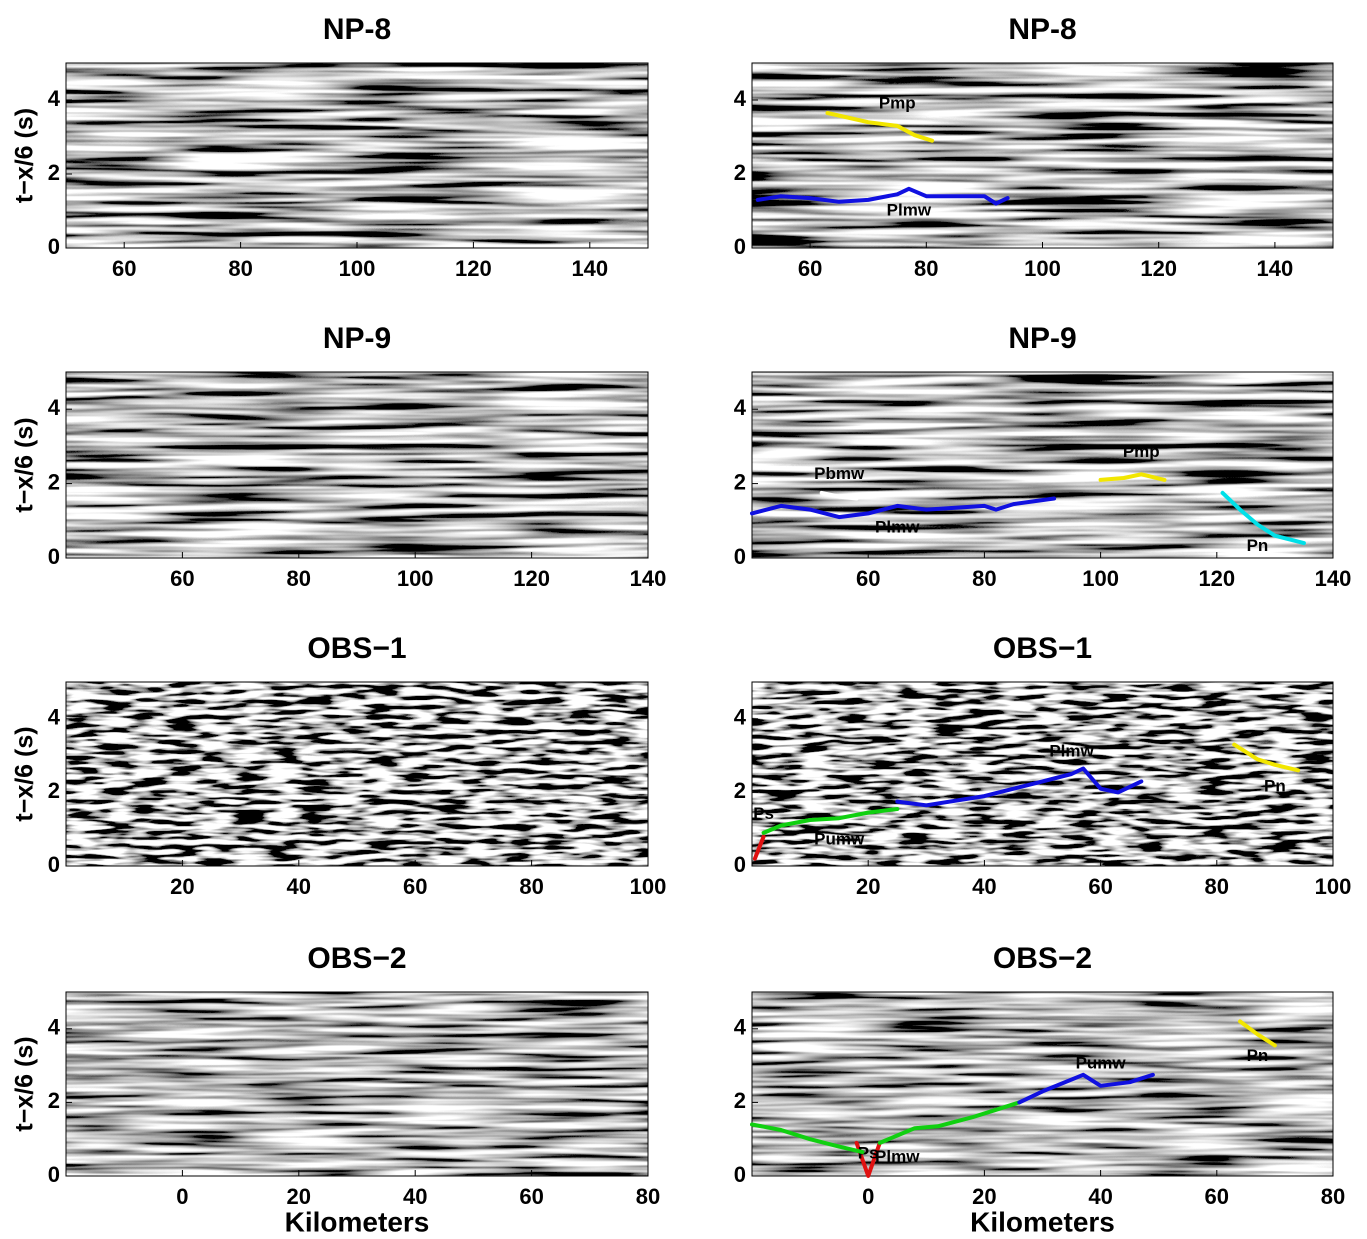 This screenshot has width=1367, height=1239. Describe the element at coordinates (839, 473) in the screenshot. I see `phase-label: Pbmw` at that location.